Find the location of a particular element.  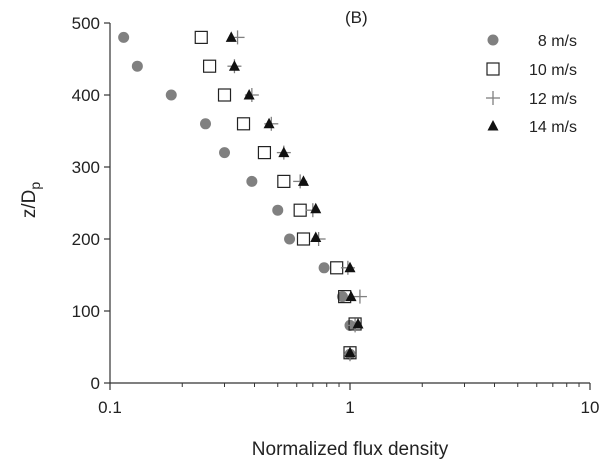

y-tick-label: 500 is located at coordinates (86, 23).